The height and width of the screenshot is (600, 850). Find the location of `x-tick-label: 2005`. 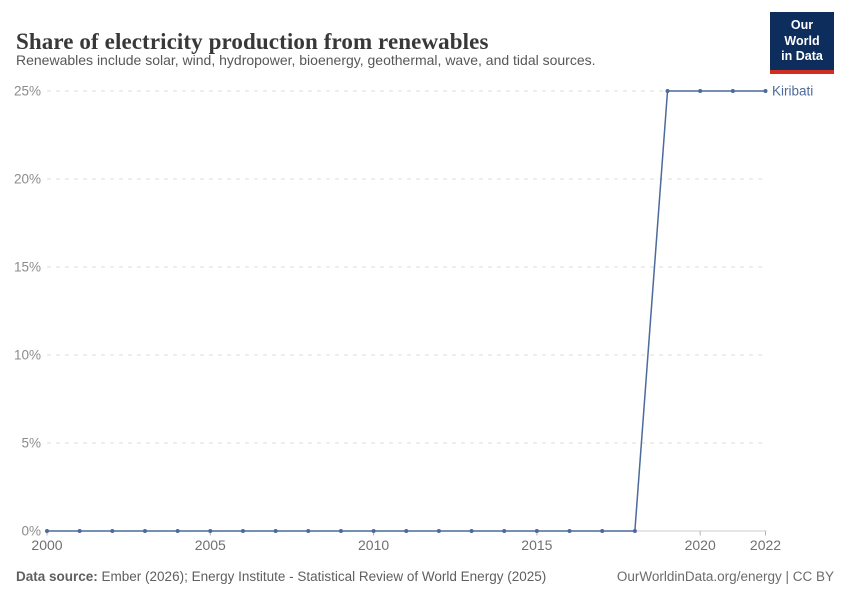

x-tick-label: 2005 is located at coordinates (210, 545).